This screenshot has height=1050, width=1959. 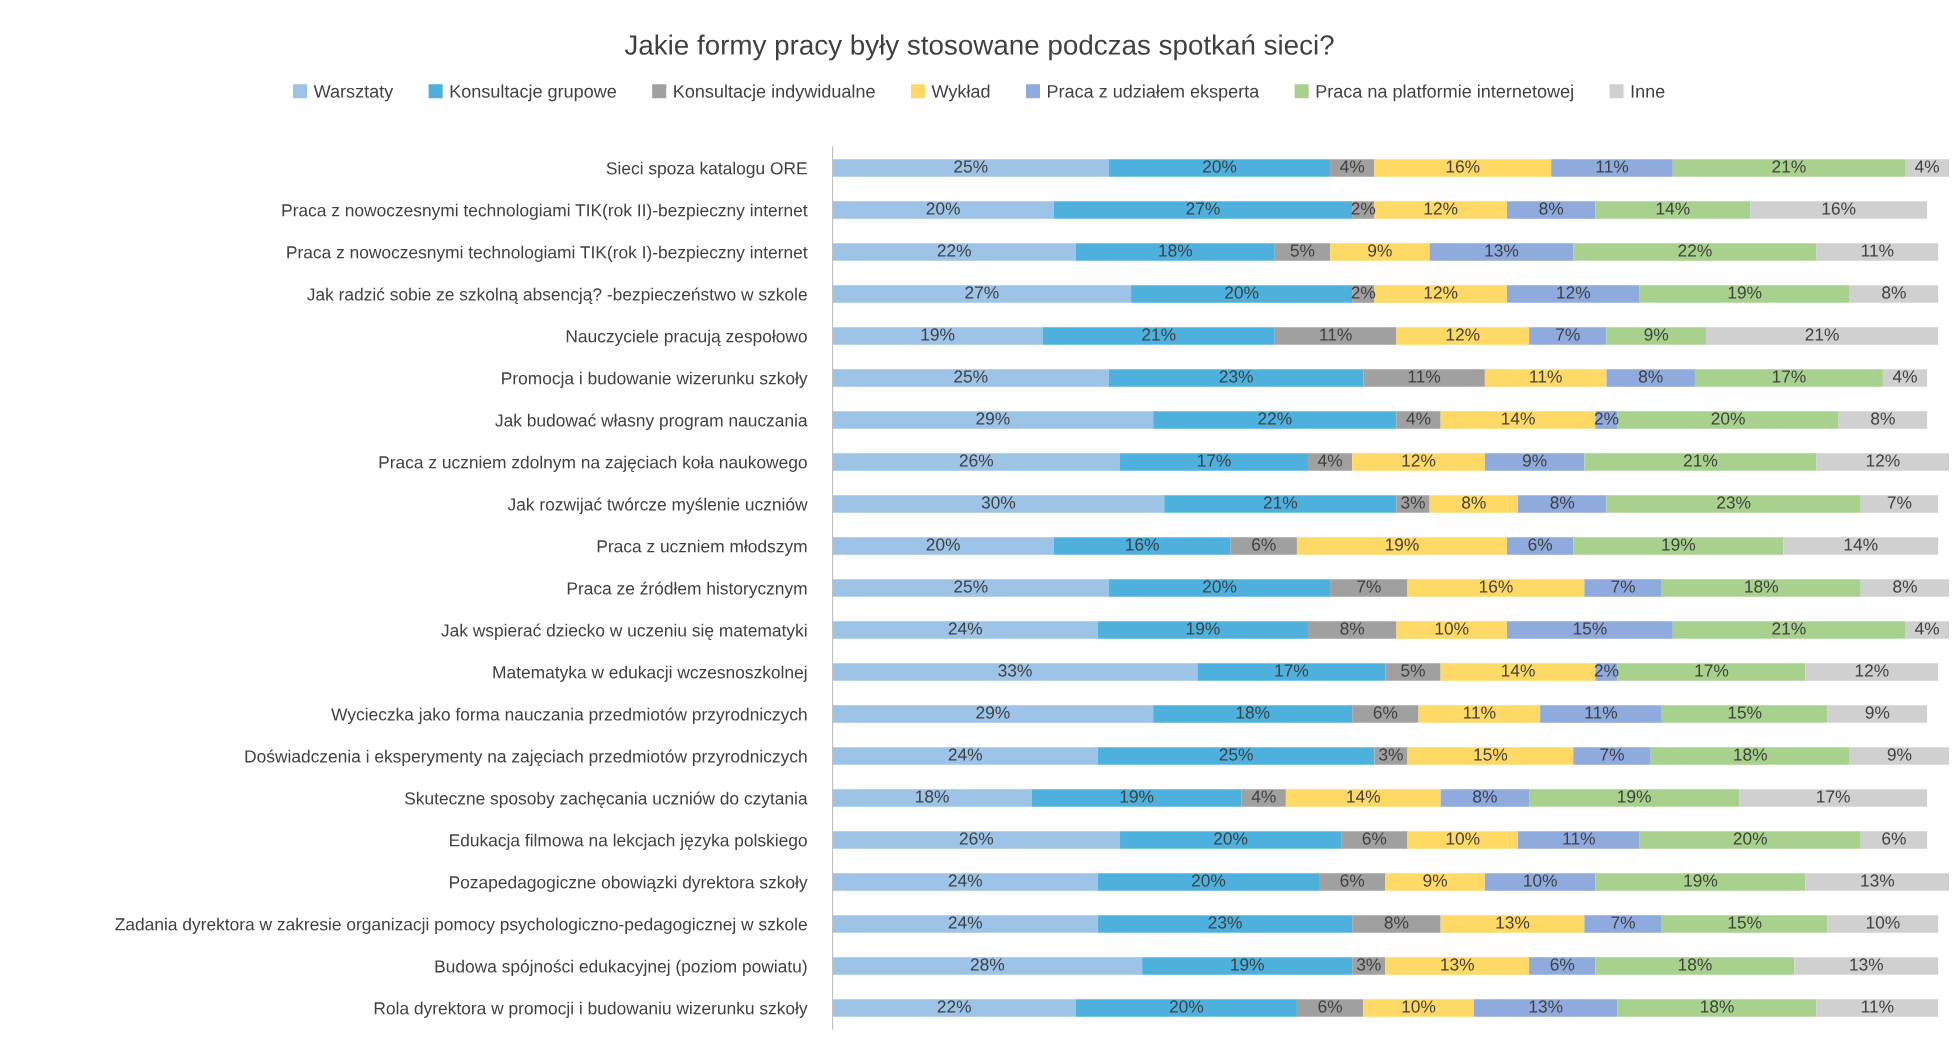 I want to click on data-label: 12%, so click(x=1574, y=292).